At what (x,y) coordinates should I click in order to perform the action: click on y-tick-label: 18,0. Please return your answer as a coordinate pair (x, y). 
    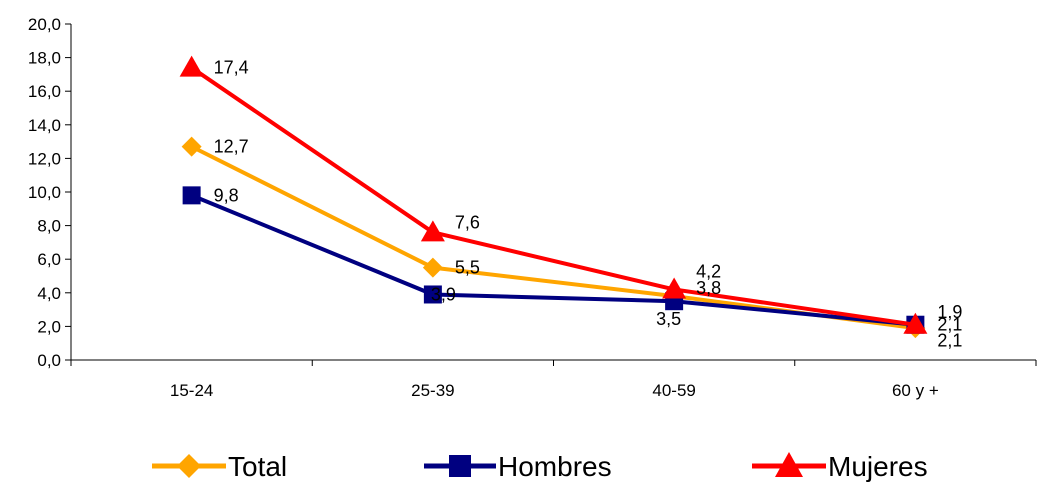
    Looking at the image, I should click on (44, 58).